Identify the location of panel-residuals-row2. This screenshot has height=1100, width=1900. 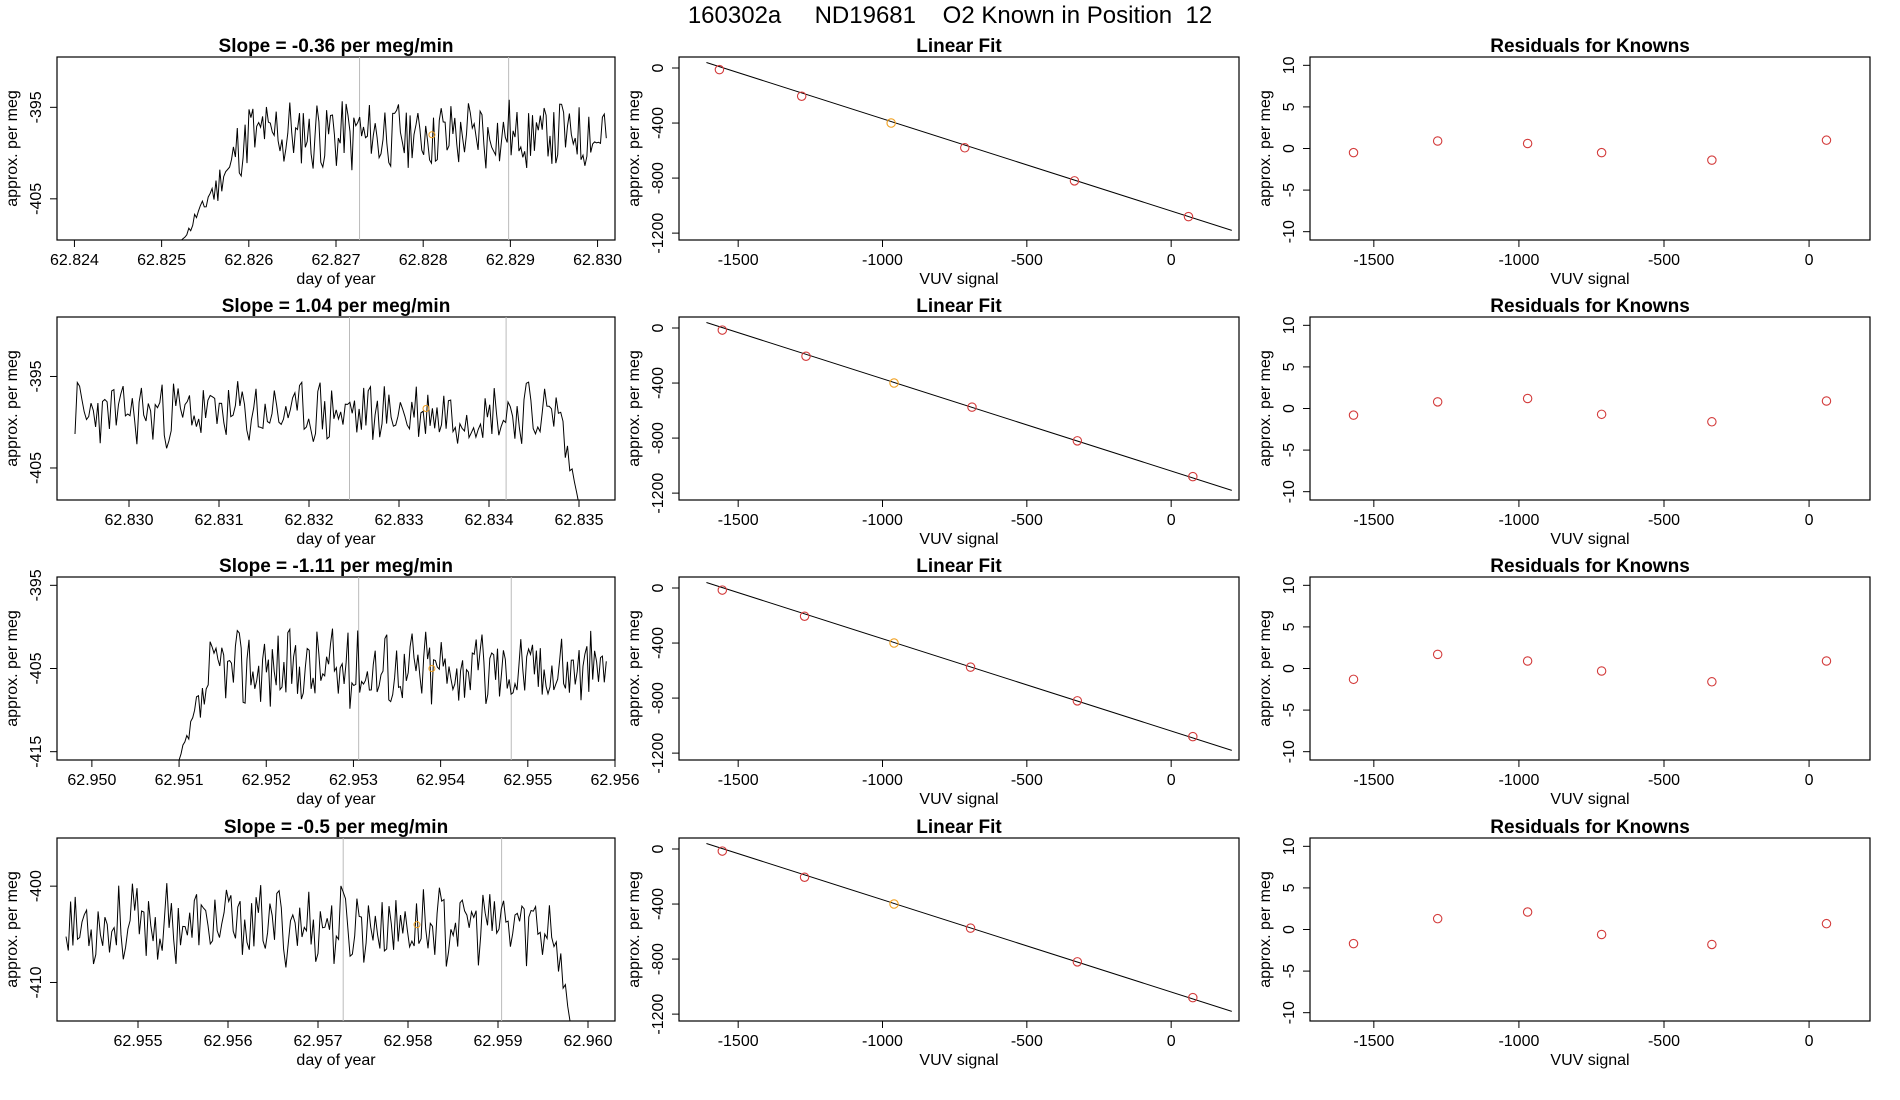
(1587, 411).